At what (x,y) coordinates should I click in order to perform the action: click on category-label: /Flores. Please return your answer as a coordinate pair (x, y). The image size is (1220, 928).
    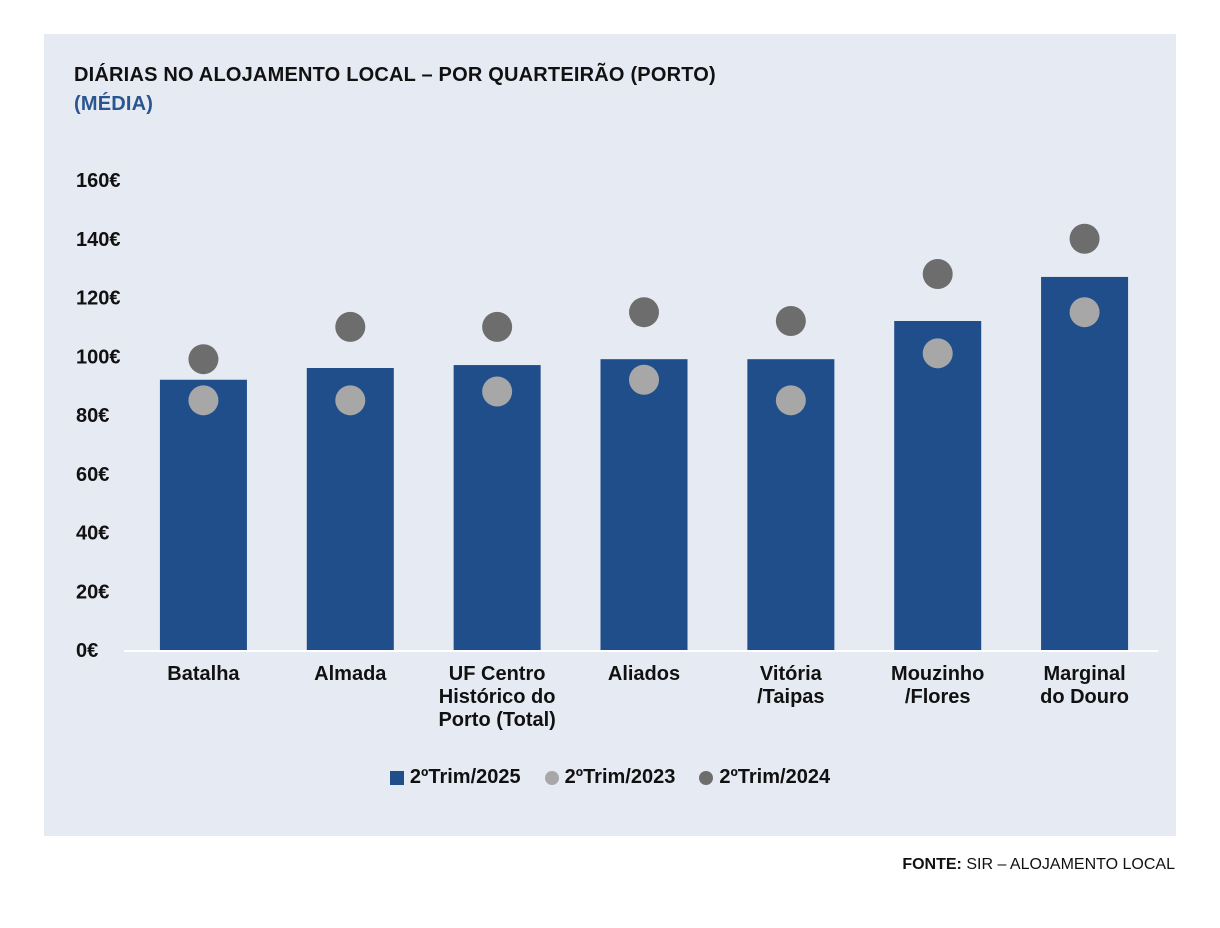
    Looking at the image, I should click on (938, 697).